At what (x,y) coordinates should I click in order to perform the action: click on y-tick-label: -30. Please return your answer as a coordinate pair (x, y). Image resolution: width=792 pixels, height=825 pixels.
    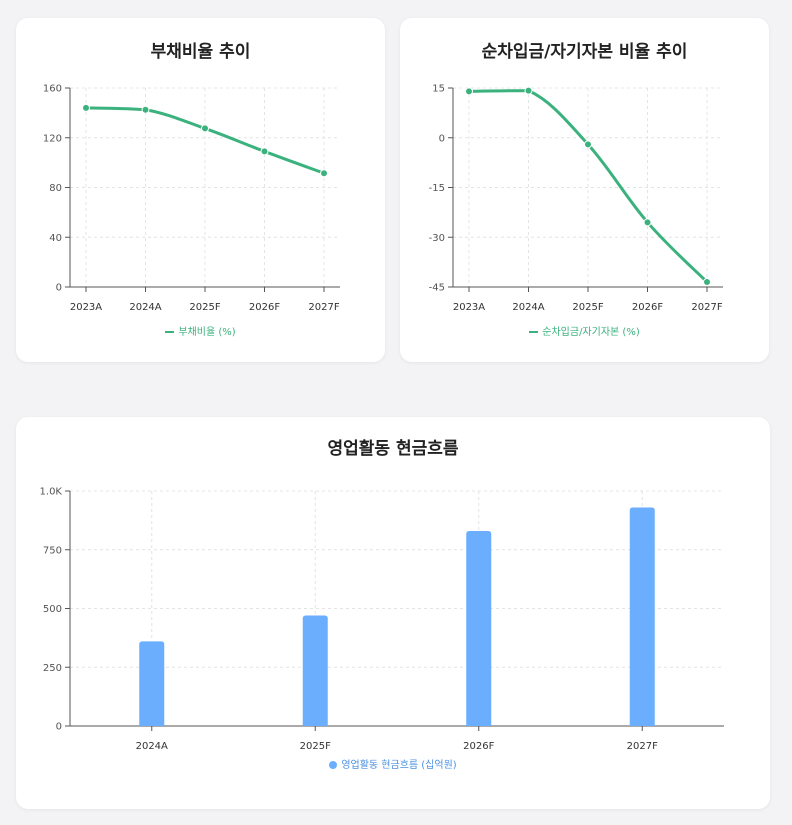
    Looking at the image, I should click on (437, 238).